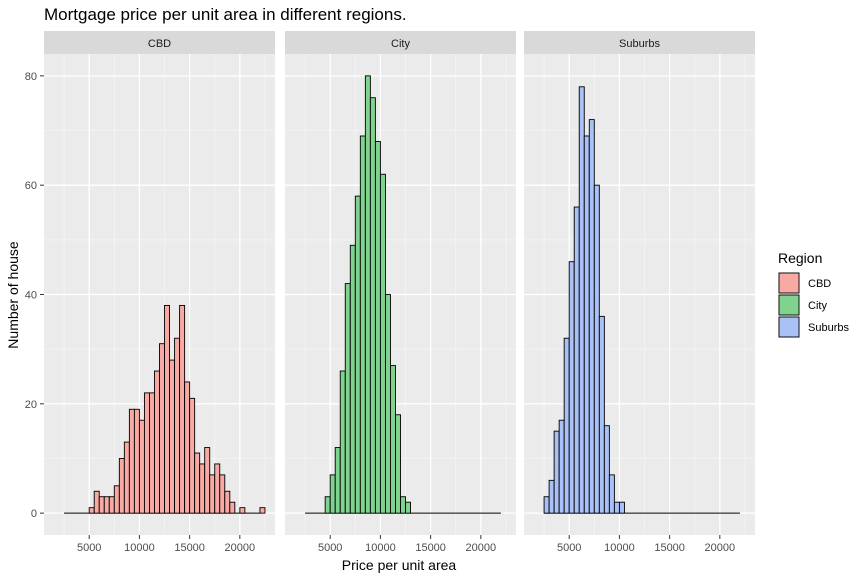 The height and width of the screenshot is (577, 857). Describe the element at coordinates (31, 186) in the screenshot. I see `y-tick-label: 60` at that location.